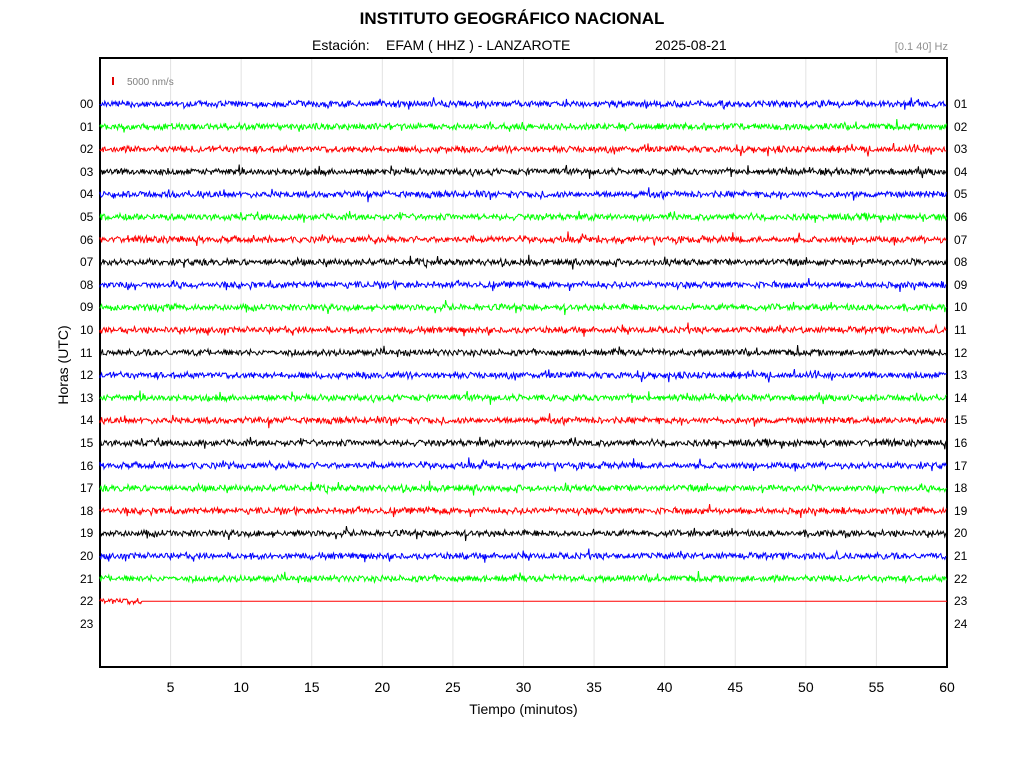  Describe the element at coordinates (961, 126) in the screenshot. I see `hour-label-right: 02` at that location.